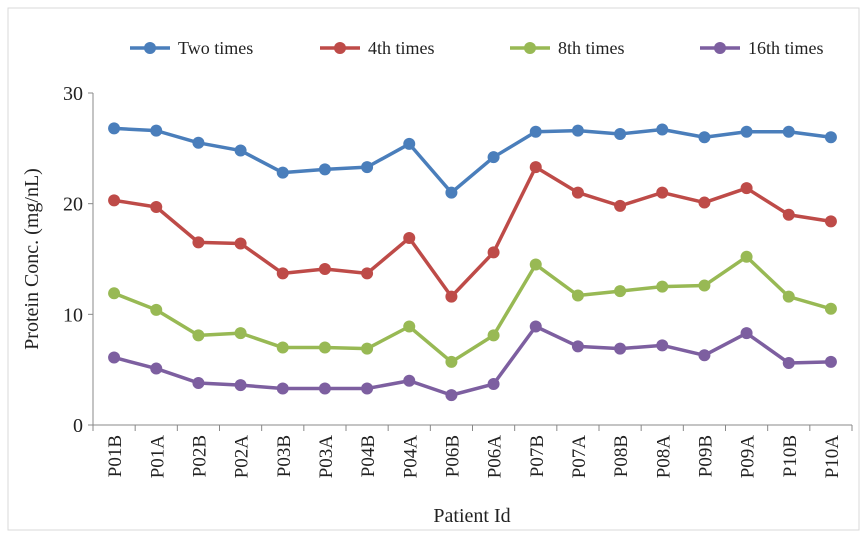  I want to click on x-tick-label: P10A, so click(832, 457).